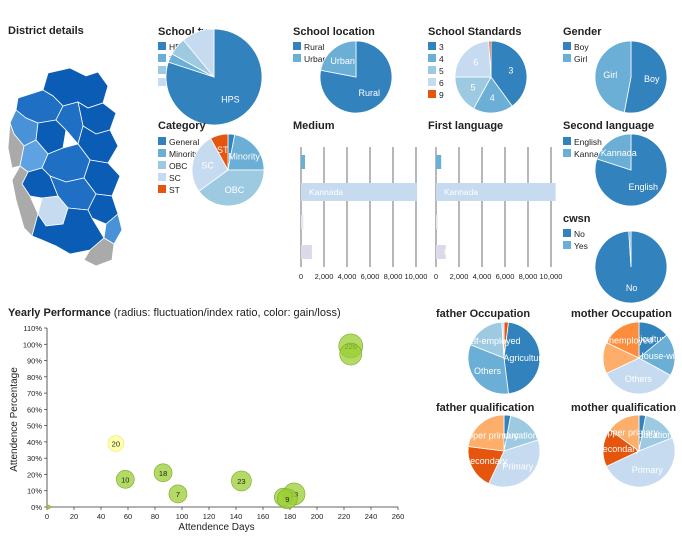  Describe the element at coordinates (179, 166) in the screenshot. I see `category-legend: General Minority OBC SC ST` at that location.